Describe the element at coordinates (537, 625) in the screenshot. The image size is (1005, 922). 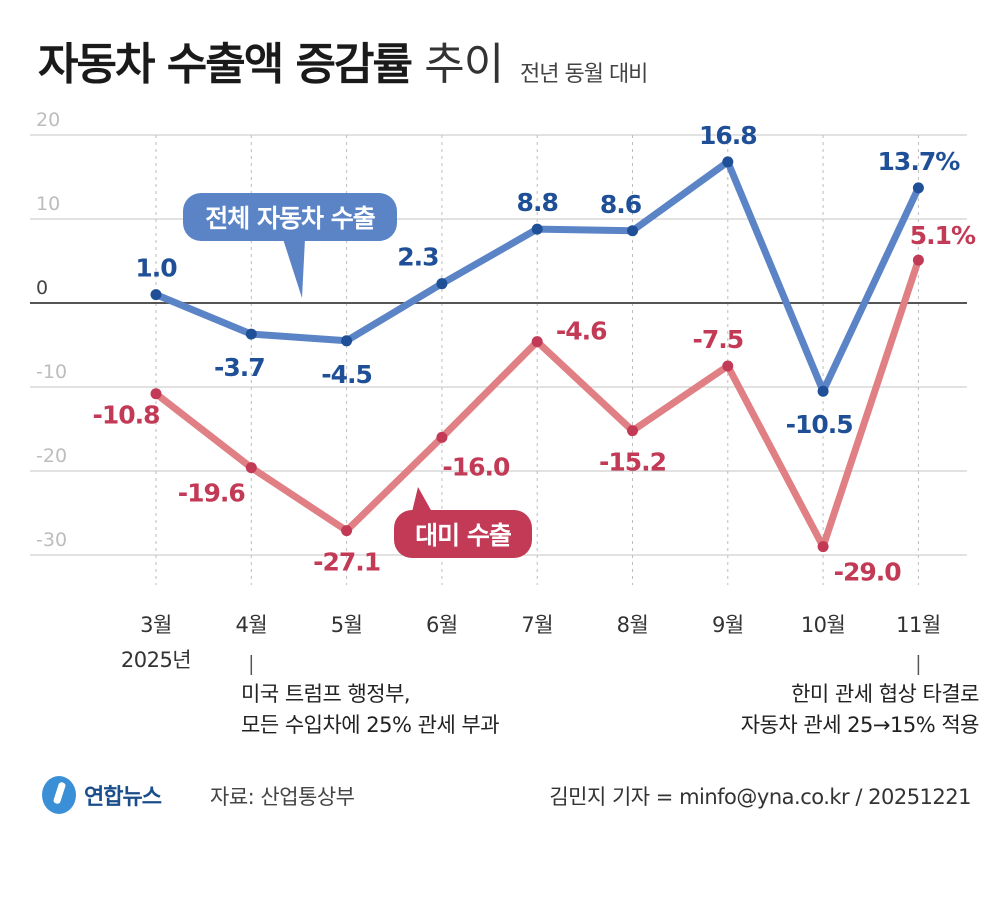
I see `x-tick-label: 7월` at that location.